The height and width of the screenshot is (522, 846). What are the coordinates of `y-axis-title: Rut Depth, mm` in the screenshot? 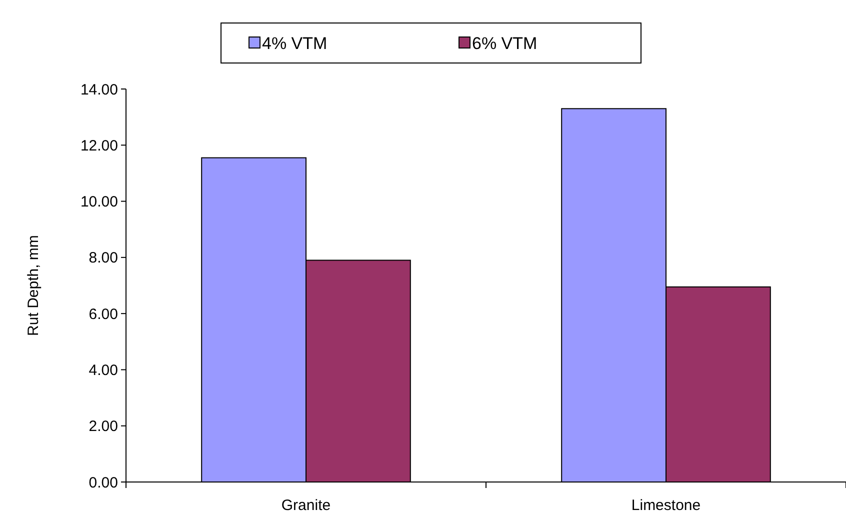 It's located at (33, 285).